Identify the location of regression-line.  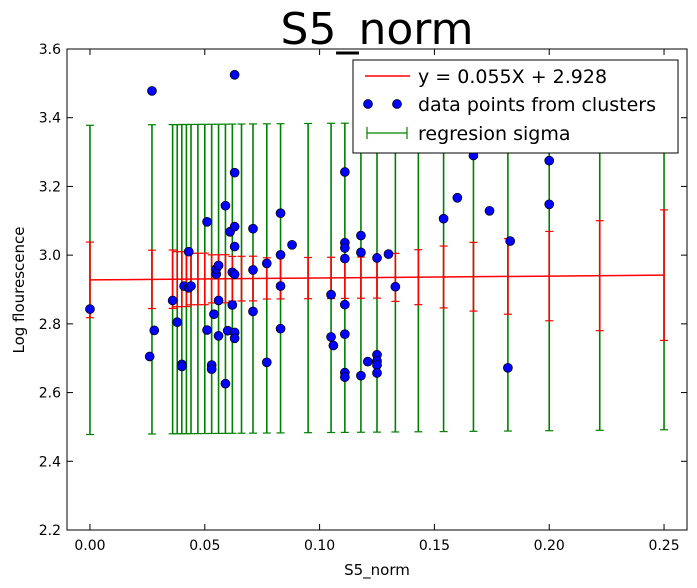
(377, 277).